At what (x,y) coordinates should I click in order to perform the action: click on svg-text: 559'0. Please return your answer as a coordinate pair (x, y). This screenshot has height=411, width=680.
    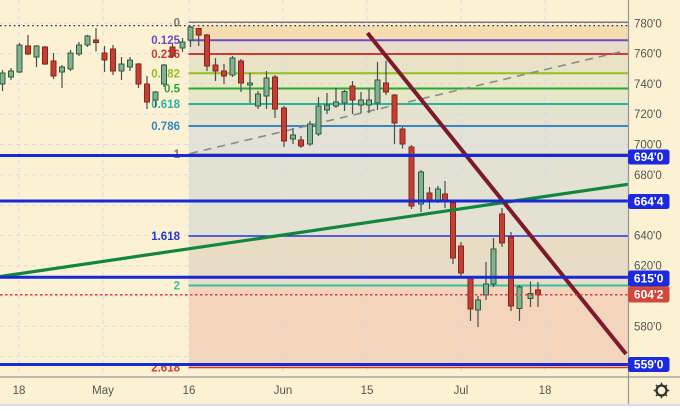
    Looking at the image, I should click on (649, 365).